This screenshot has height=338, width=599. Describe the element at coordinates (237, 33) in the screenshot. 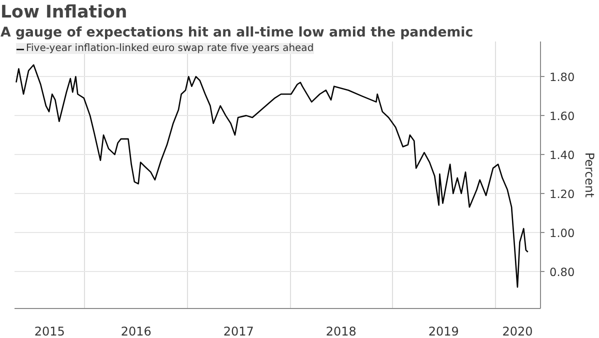

I see `chart-subtitle: A gauge of expectations hit an all-time low amid the pandemic` at that location.